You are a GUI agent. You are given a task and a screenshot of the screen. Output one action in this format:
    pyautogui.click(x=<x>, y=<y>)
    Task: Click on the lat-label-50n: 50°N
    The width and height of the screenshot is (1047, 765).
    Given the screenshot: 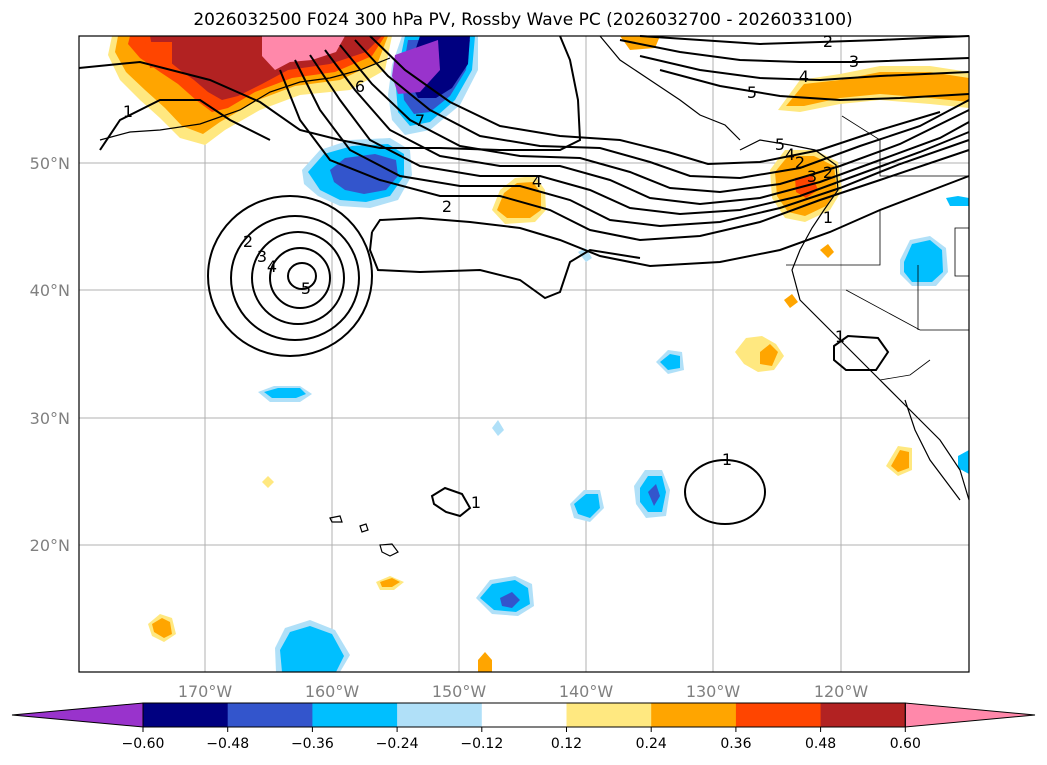 What is the action you would take?
    pyautogui.click(x=50, y=163)
    